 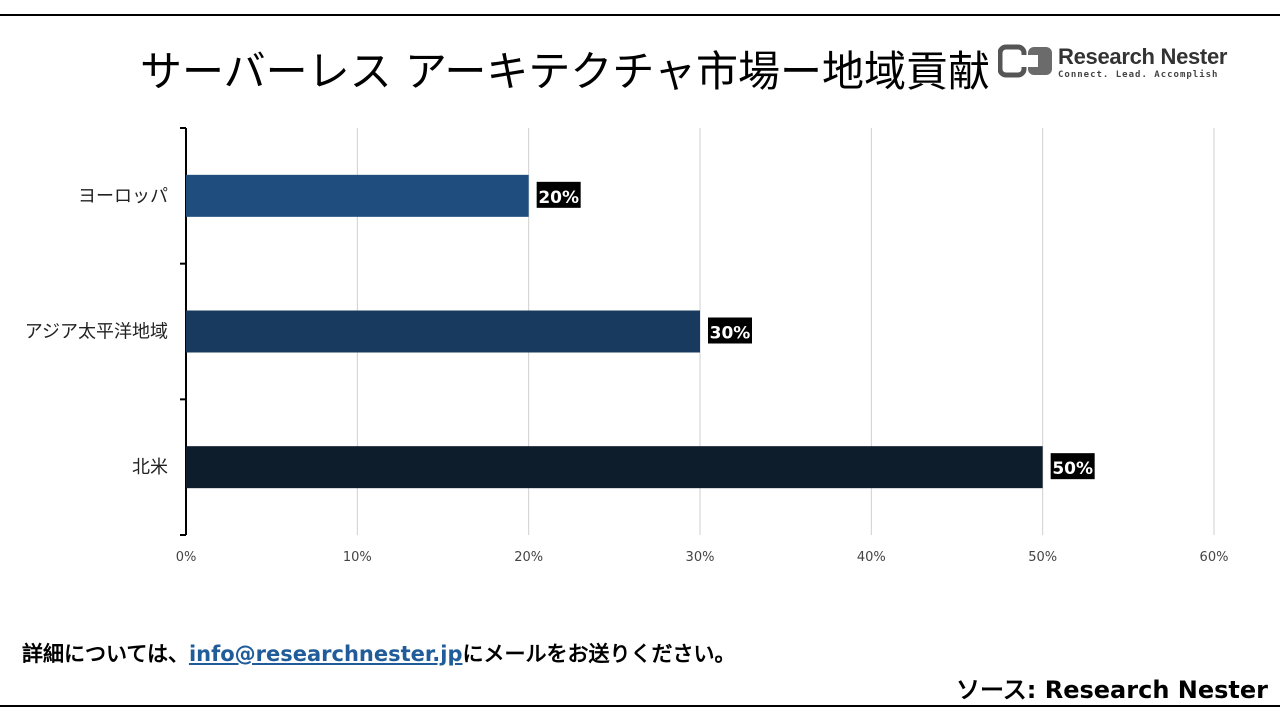 What do you see at coordinates (1138, 75) in the screenshot?
I see `logo-tagline: Connect. Lead. Accomplish` at bounding box center [1138, 75].